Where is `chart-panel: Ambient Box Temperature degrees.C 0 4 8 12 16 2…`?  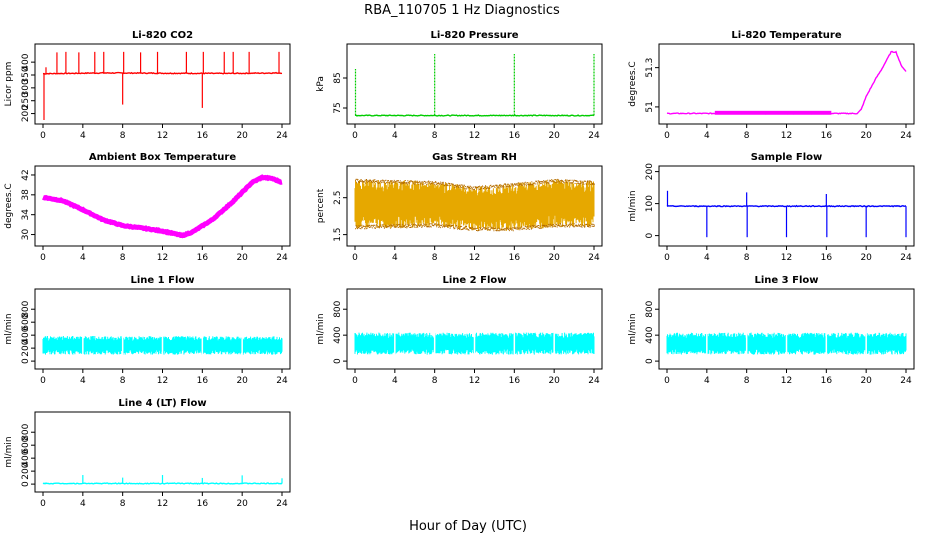
chart-panel: Ambient Box Temperature degrees.C 0 4 8 12 16 2… is located at coordinates (147, 207).